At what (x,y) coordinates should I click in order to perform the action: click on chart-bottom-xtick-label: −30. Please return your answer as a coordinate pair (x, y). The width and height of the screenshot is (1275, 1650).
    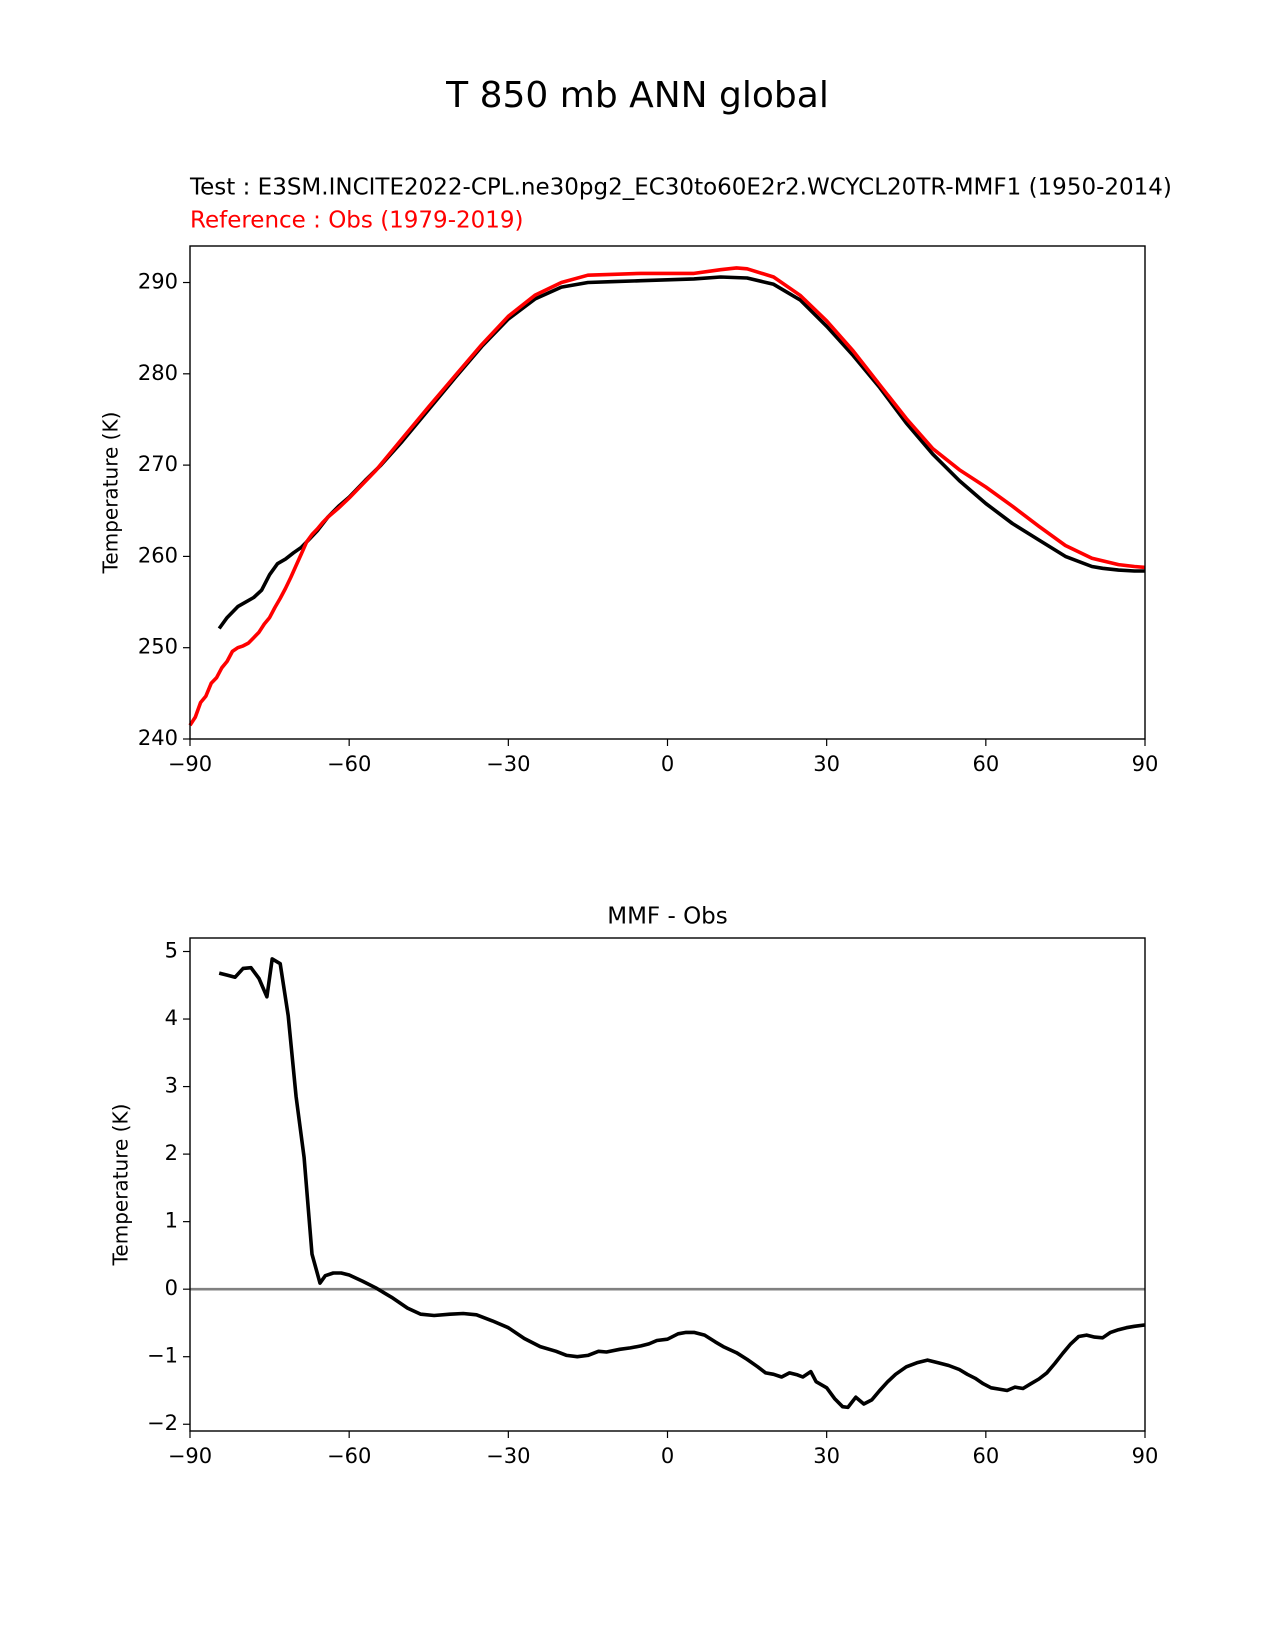
    Looking at the image, I should click on (508, 1456).